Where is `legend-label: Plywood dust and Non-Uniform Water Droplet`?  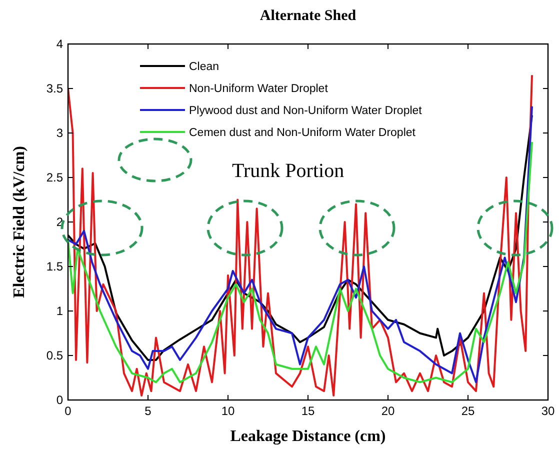
legend-label: Plywood dust and Non-Uniform Water Droplet is located at coordinates (306, 111).